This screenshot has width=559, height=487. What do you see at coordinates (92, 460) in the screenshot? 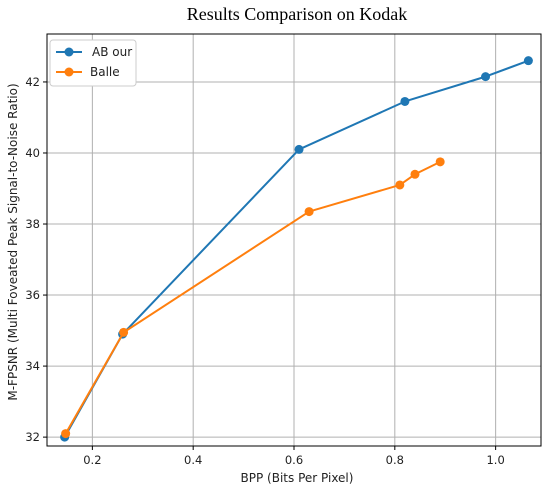
I see `x-tick-label: 0.2` at bounding box center [92, 460].